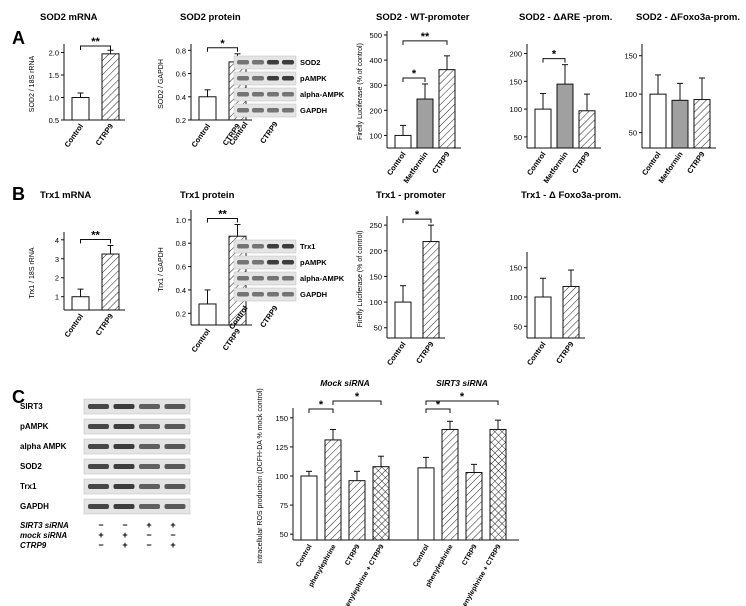  What do you see at coordinates (57, 240) in the screenshot?
I see `y-tick-label: 4` at bounding box center [57, 240].